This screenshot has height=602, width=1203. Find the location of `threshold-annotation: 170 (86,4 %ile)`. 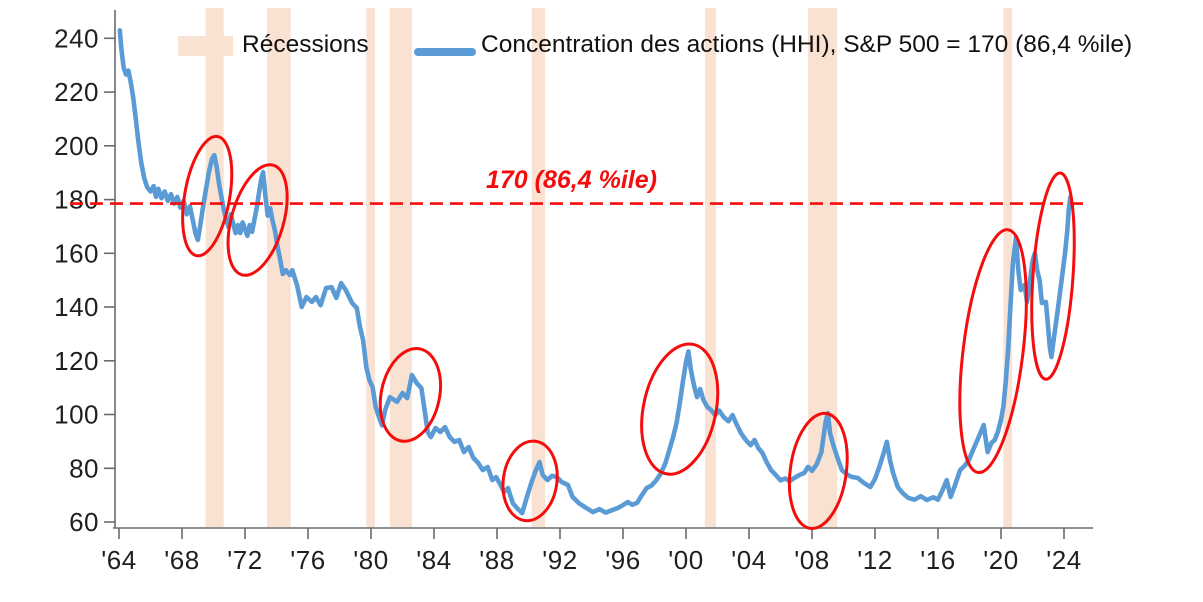

threshold-annotation: 170 (86,4 %ile) is located at coordinates (571, 180).